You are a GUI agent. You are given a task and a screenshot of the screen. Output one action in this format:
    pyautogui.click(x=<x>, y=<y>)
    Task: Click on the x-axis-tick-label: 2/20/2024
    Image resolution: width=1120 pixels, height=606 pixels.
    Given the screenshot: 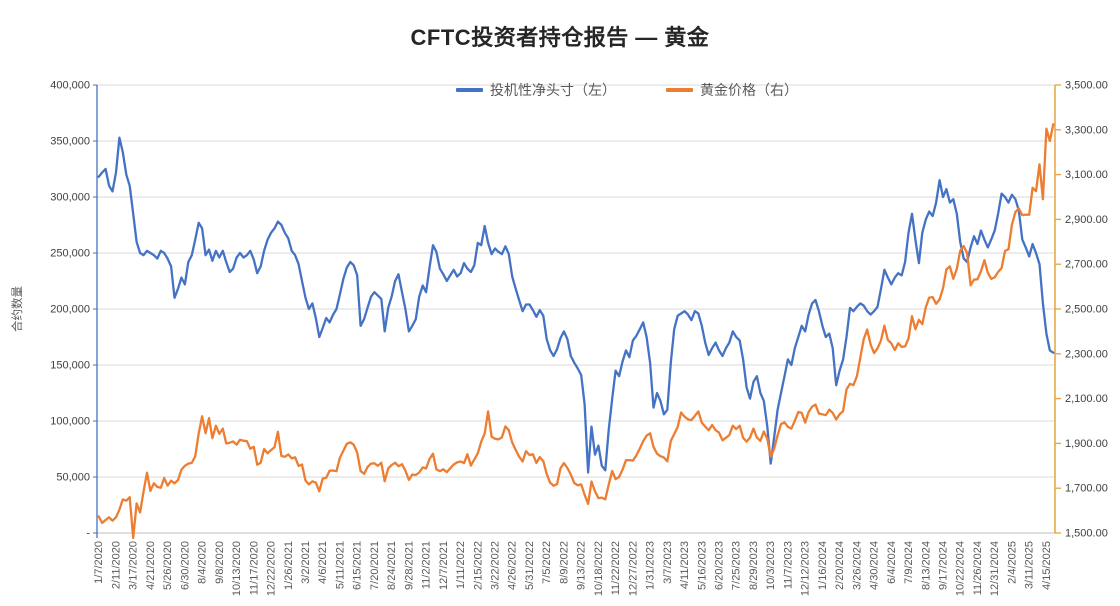 What is the action you would take?
    pyautogui.click(x=840, y=565)
    